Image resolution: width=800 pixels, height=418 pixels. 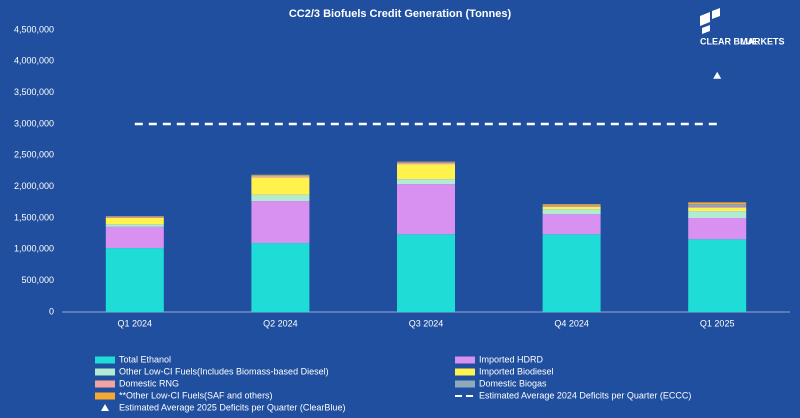 I want to click on x-tick-label: Q3 2024, so click(x=426, y=323).